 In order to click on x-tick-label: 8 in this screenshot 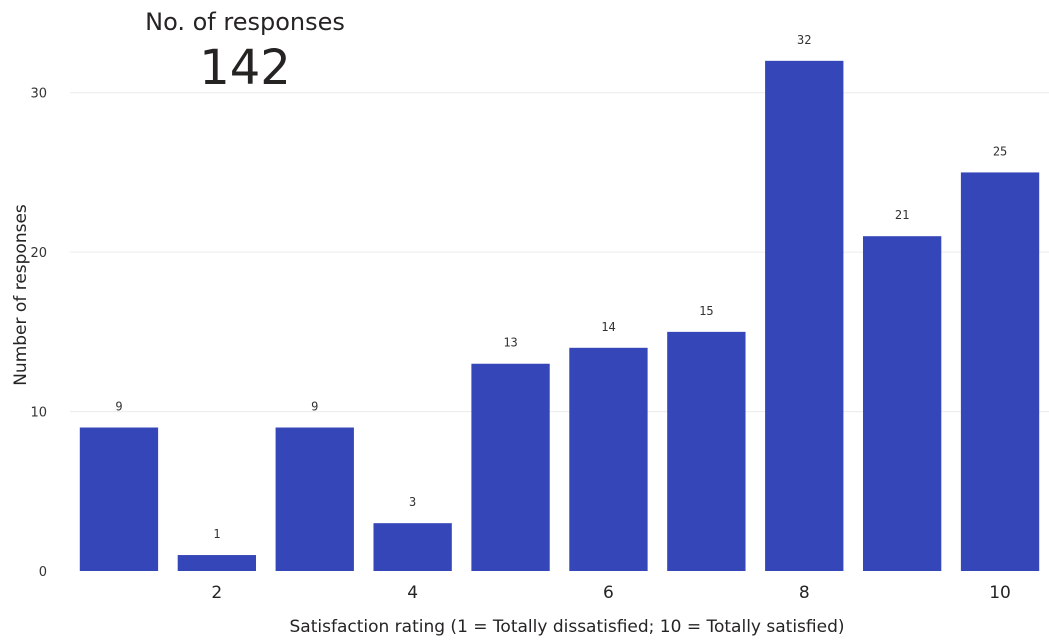, I will do `click(804, 593)`.